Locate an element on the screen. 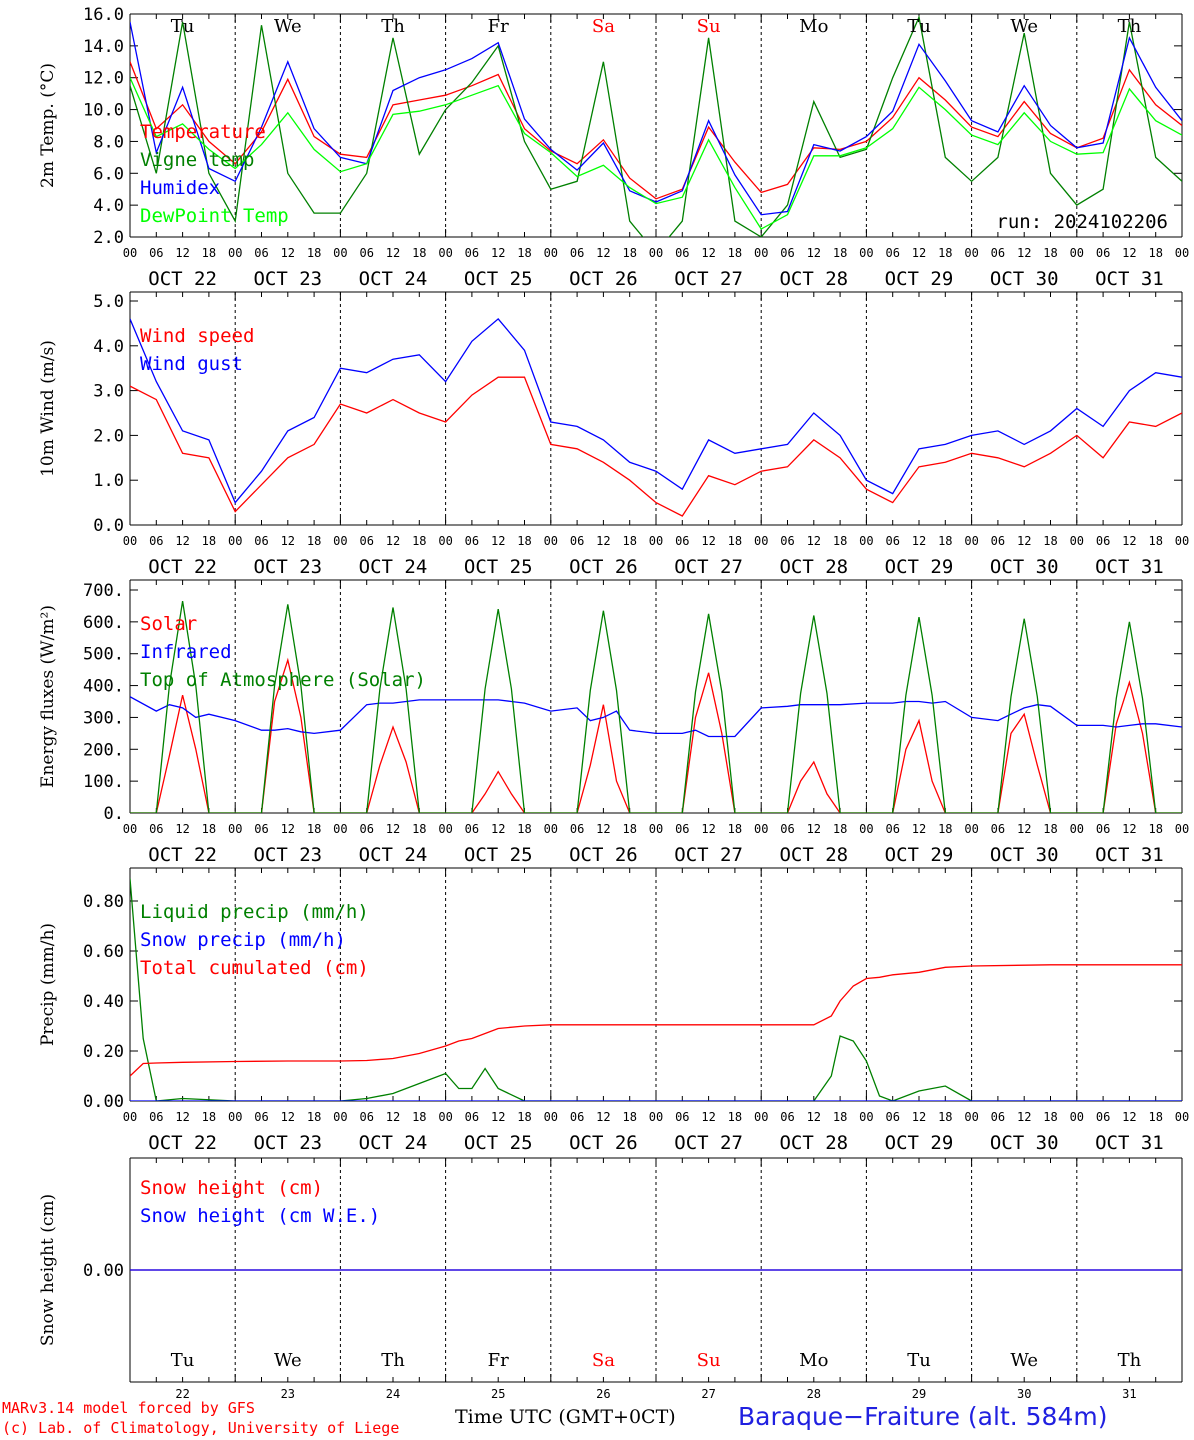 The image size is (1194, 1440). day-number: 22 is located at coordinates (182, 1394).